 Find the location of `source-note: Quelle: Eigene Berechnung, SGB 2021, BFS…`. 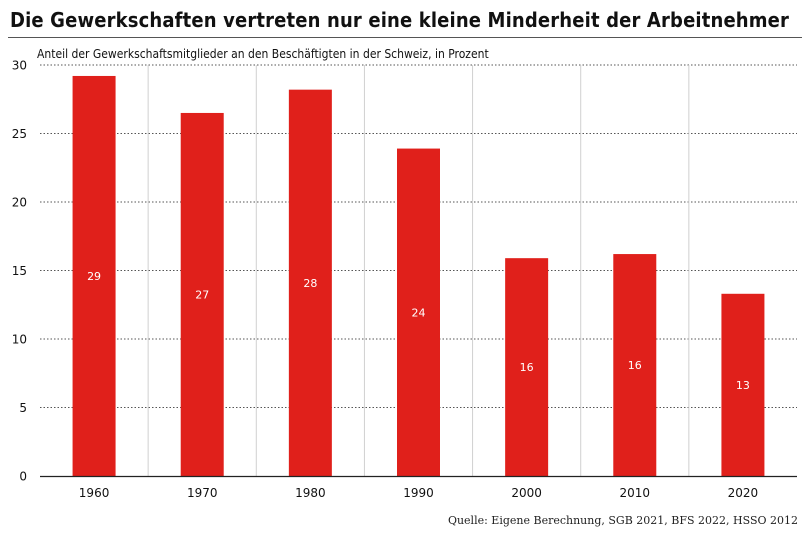

source-note: Quelle: Eigene Berechnung, SGB 2021, BFS… is located at coordinates (622, 520).